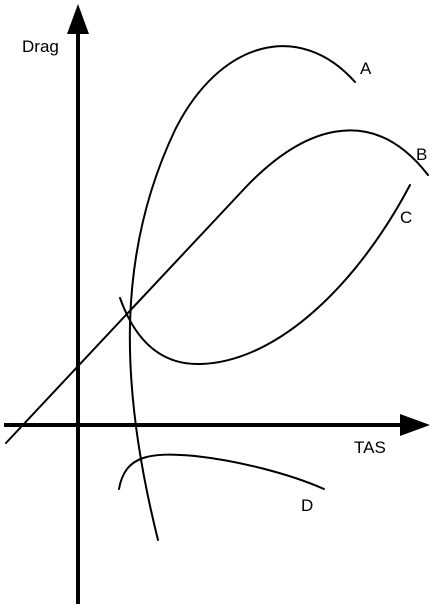 This screenshot has height=609, width=435. Describe the element at coordinates (40, 46) in the screenshot. I see `y-axis-label: Drag` at that location.